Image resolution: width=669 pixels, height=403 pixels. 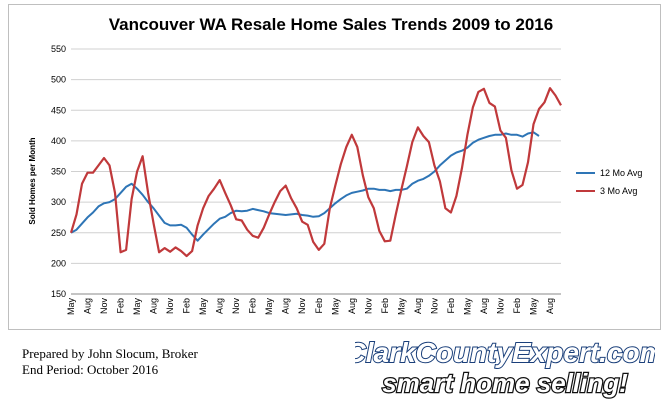 I want to click on y-tick-label: 150, so click(x=58, y=294).